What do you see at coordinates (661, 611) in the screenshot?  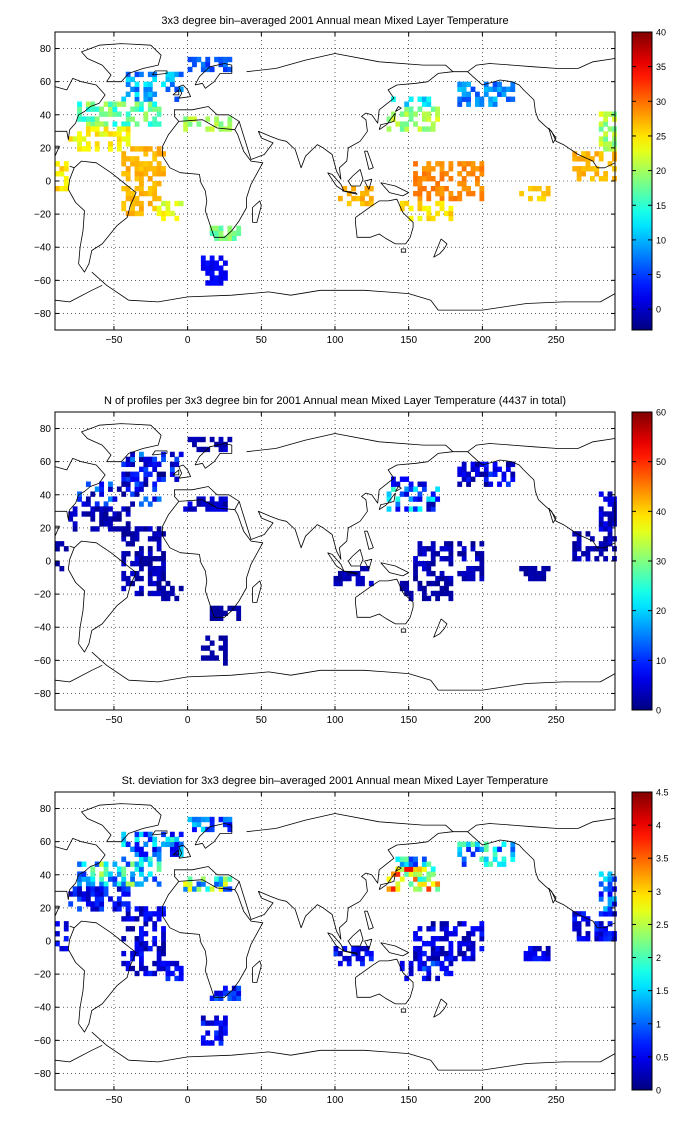 I see `colorbar-tick-label: 20` at bounding box center [661, 611].